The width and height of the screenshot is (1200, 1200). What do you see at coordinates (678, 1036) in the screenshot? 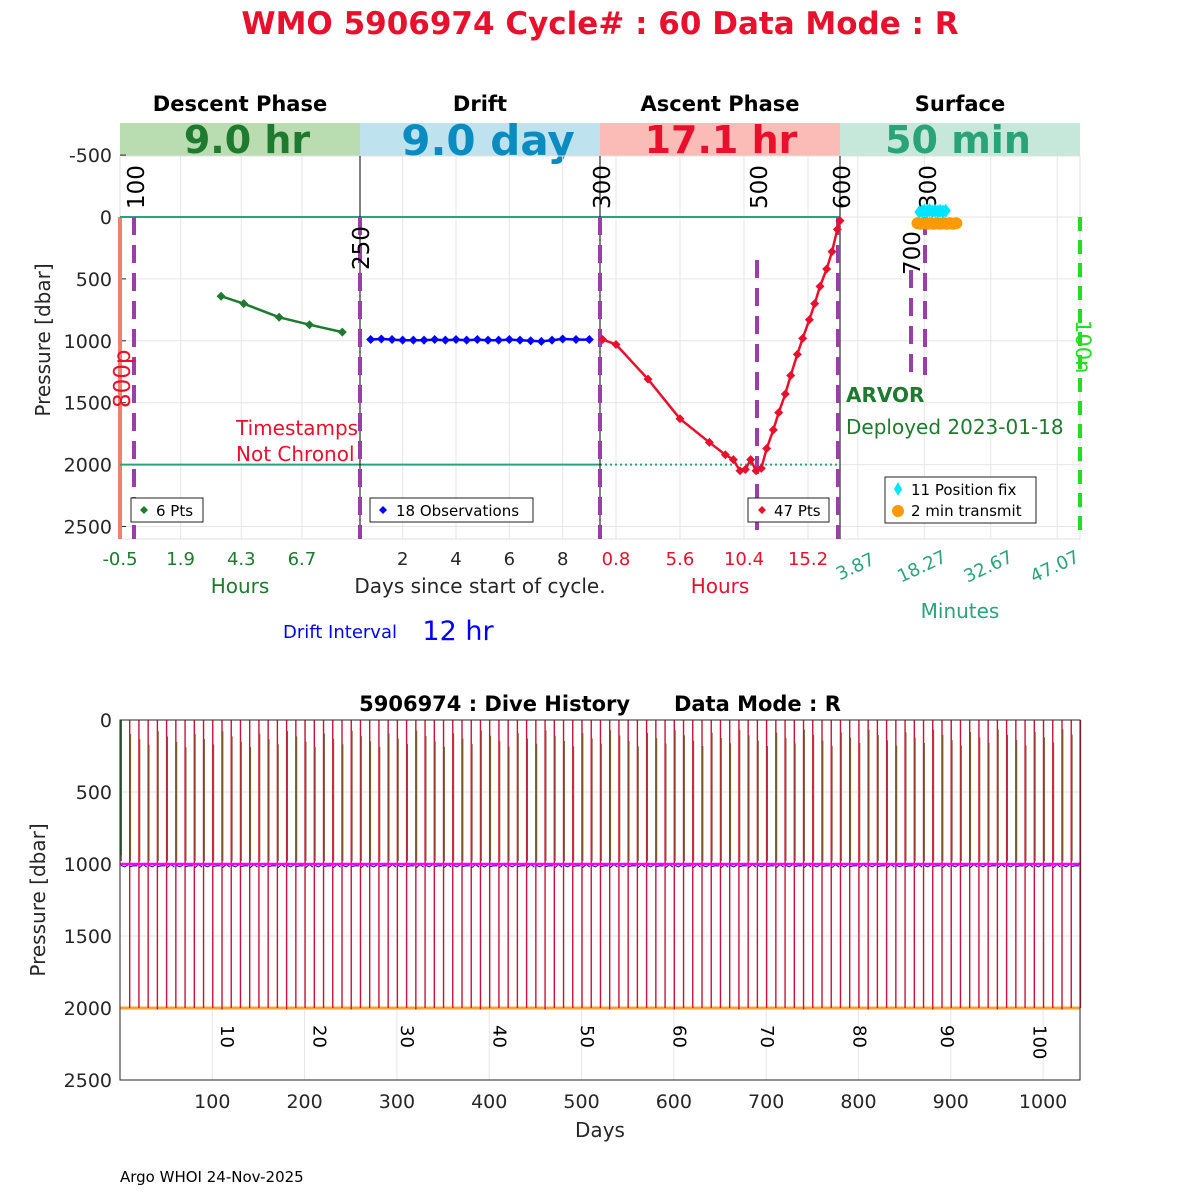
I see `history-cycle-label: 60` at bounding box center [678, 1036].